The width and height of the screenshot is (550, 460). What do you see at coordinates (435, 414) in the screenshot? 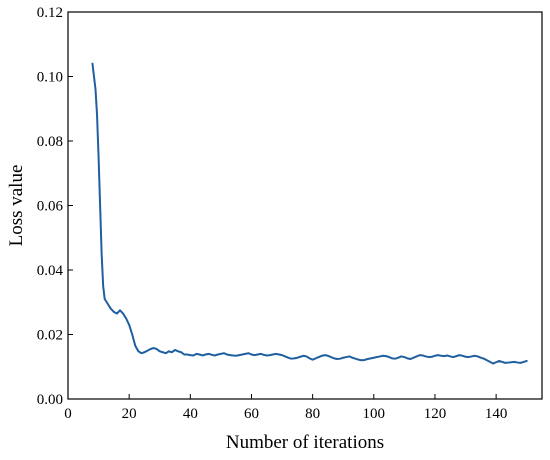
I see `x-tick-label: 120` at bounding box center [435, 414].